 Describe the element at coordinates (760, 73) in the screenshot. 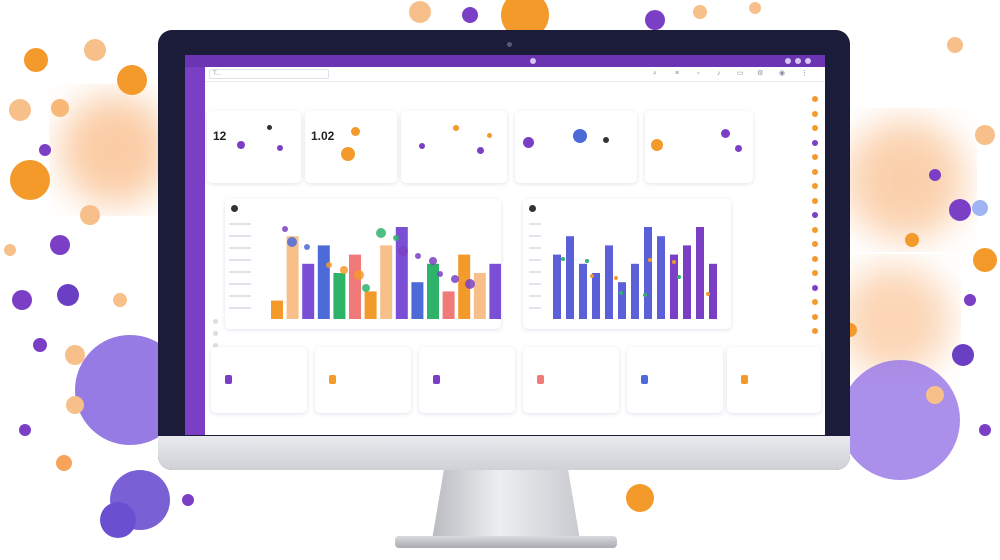

I see `settings-icon: ⚙` at that location.